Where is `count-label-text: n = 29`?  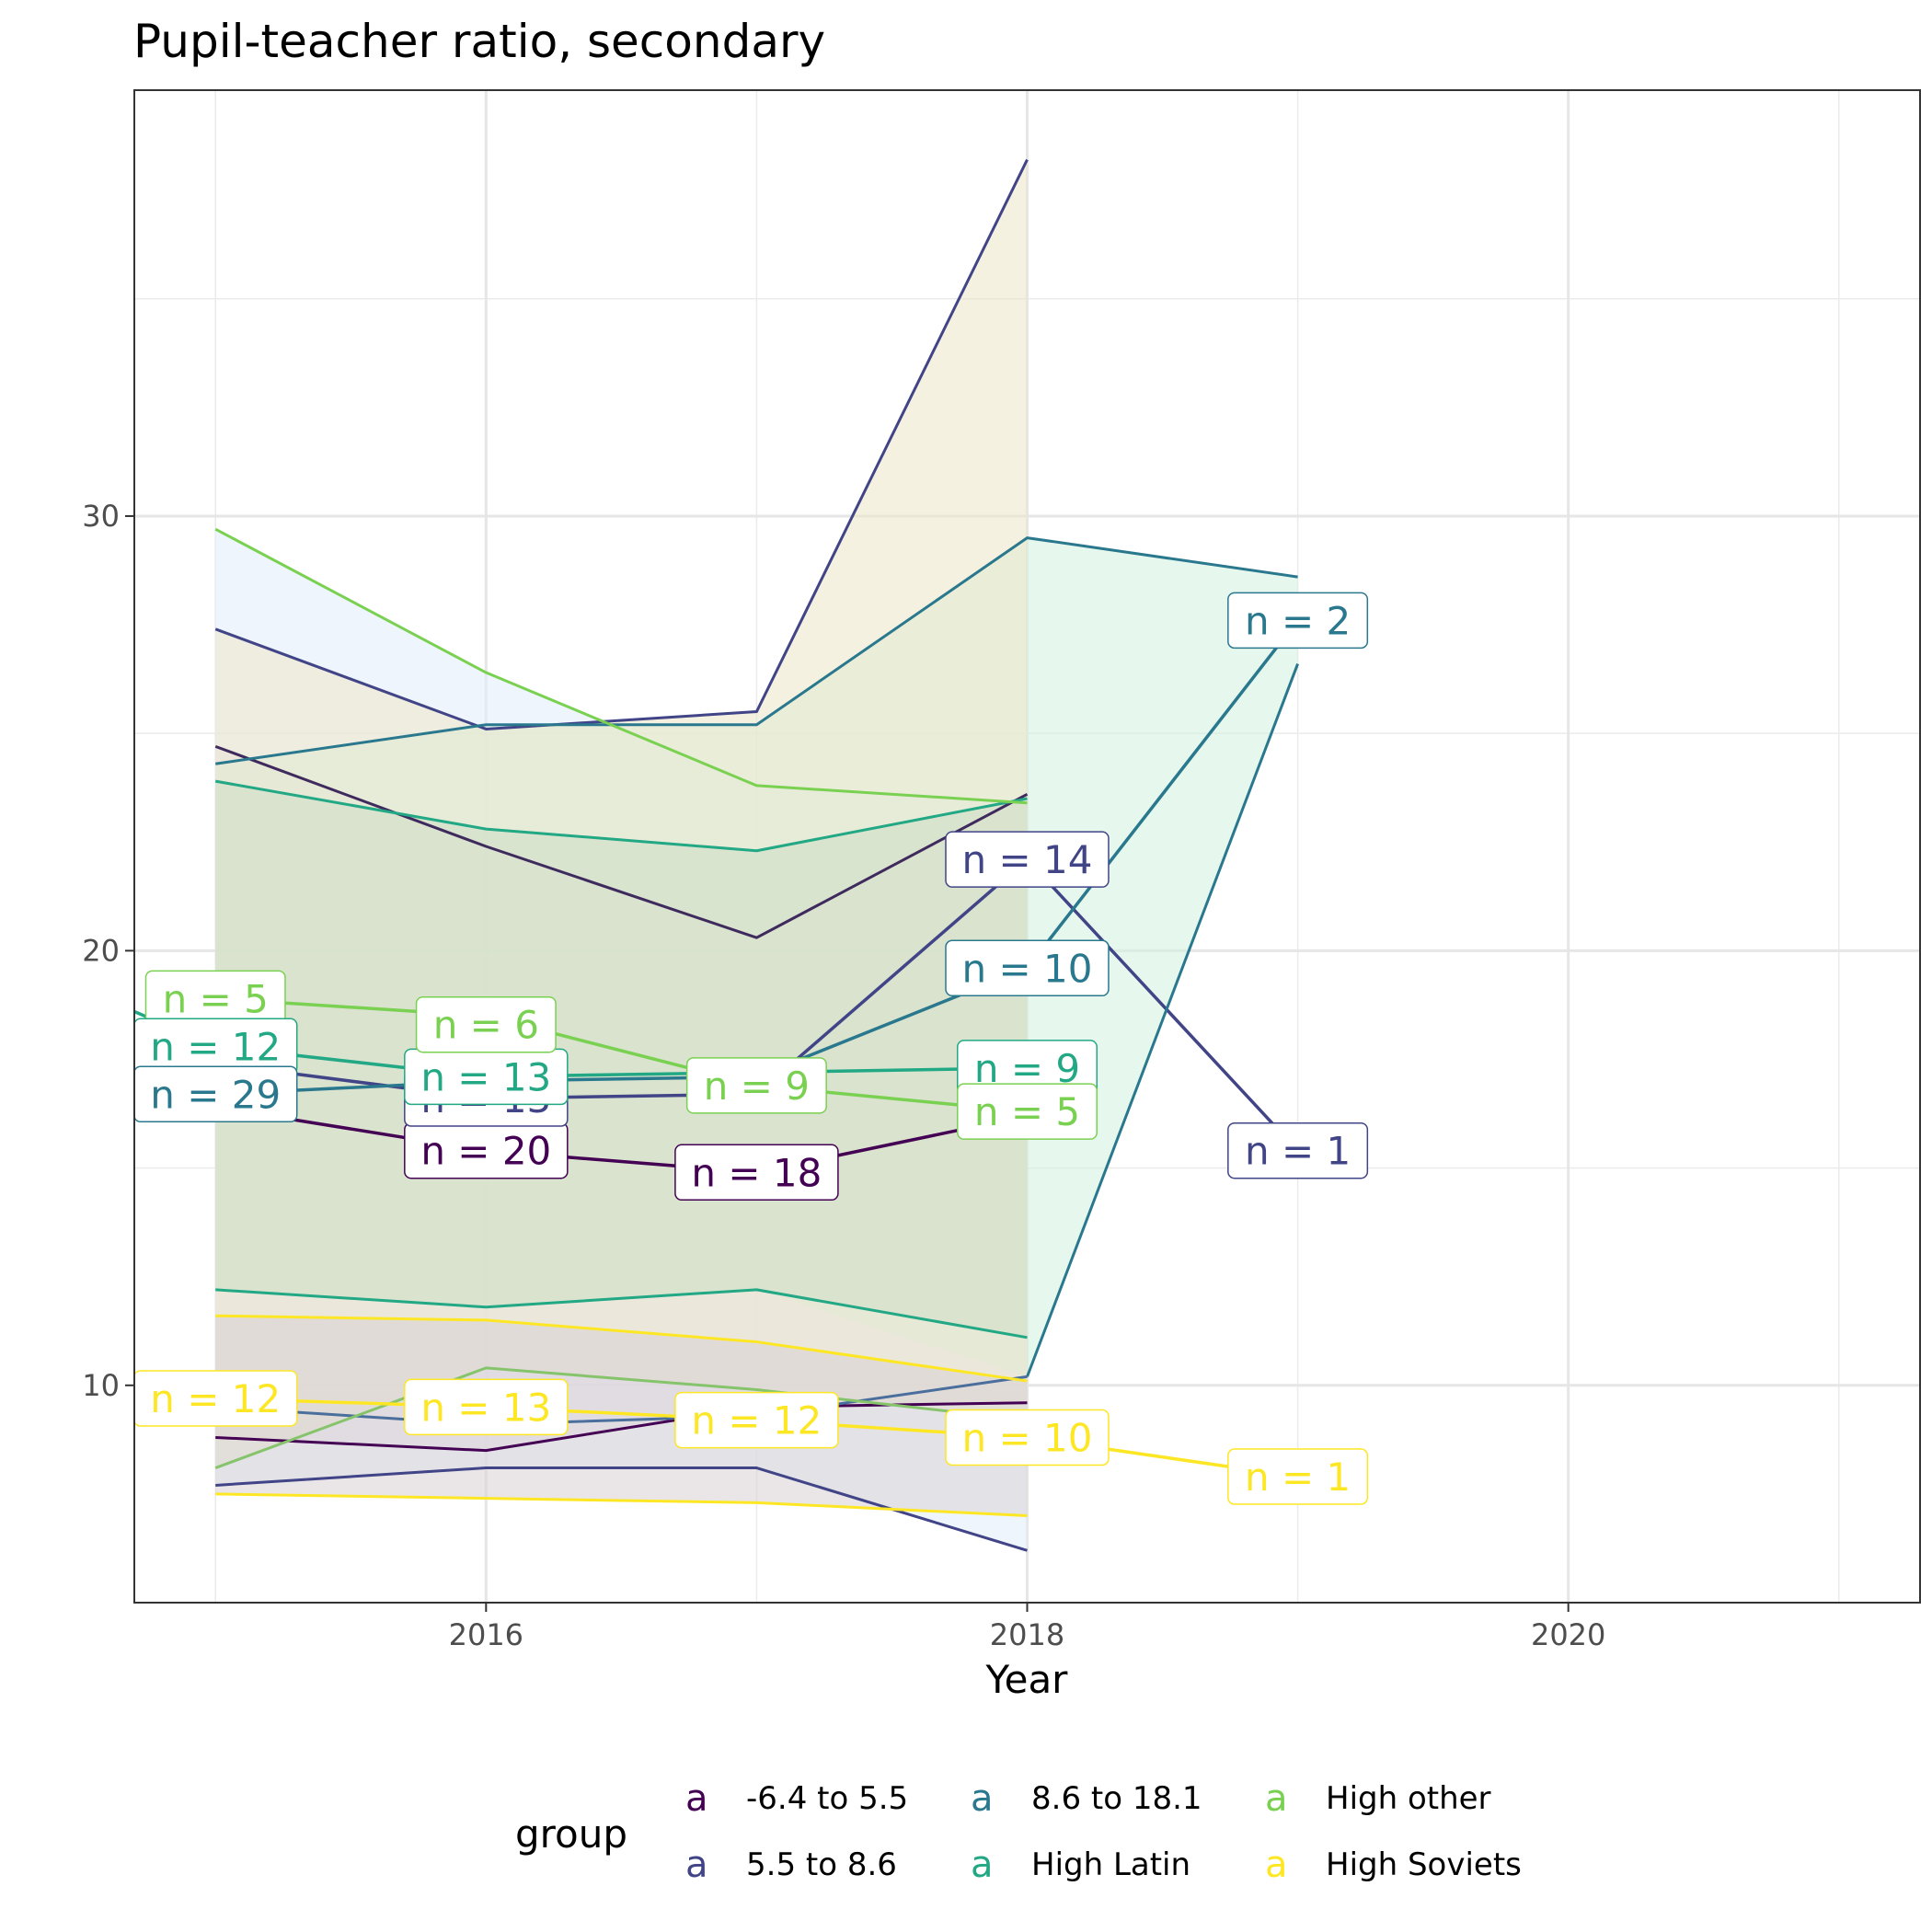 count-label-text: n = 29 is located at coordinates (215, 1094).